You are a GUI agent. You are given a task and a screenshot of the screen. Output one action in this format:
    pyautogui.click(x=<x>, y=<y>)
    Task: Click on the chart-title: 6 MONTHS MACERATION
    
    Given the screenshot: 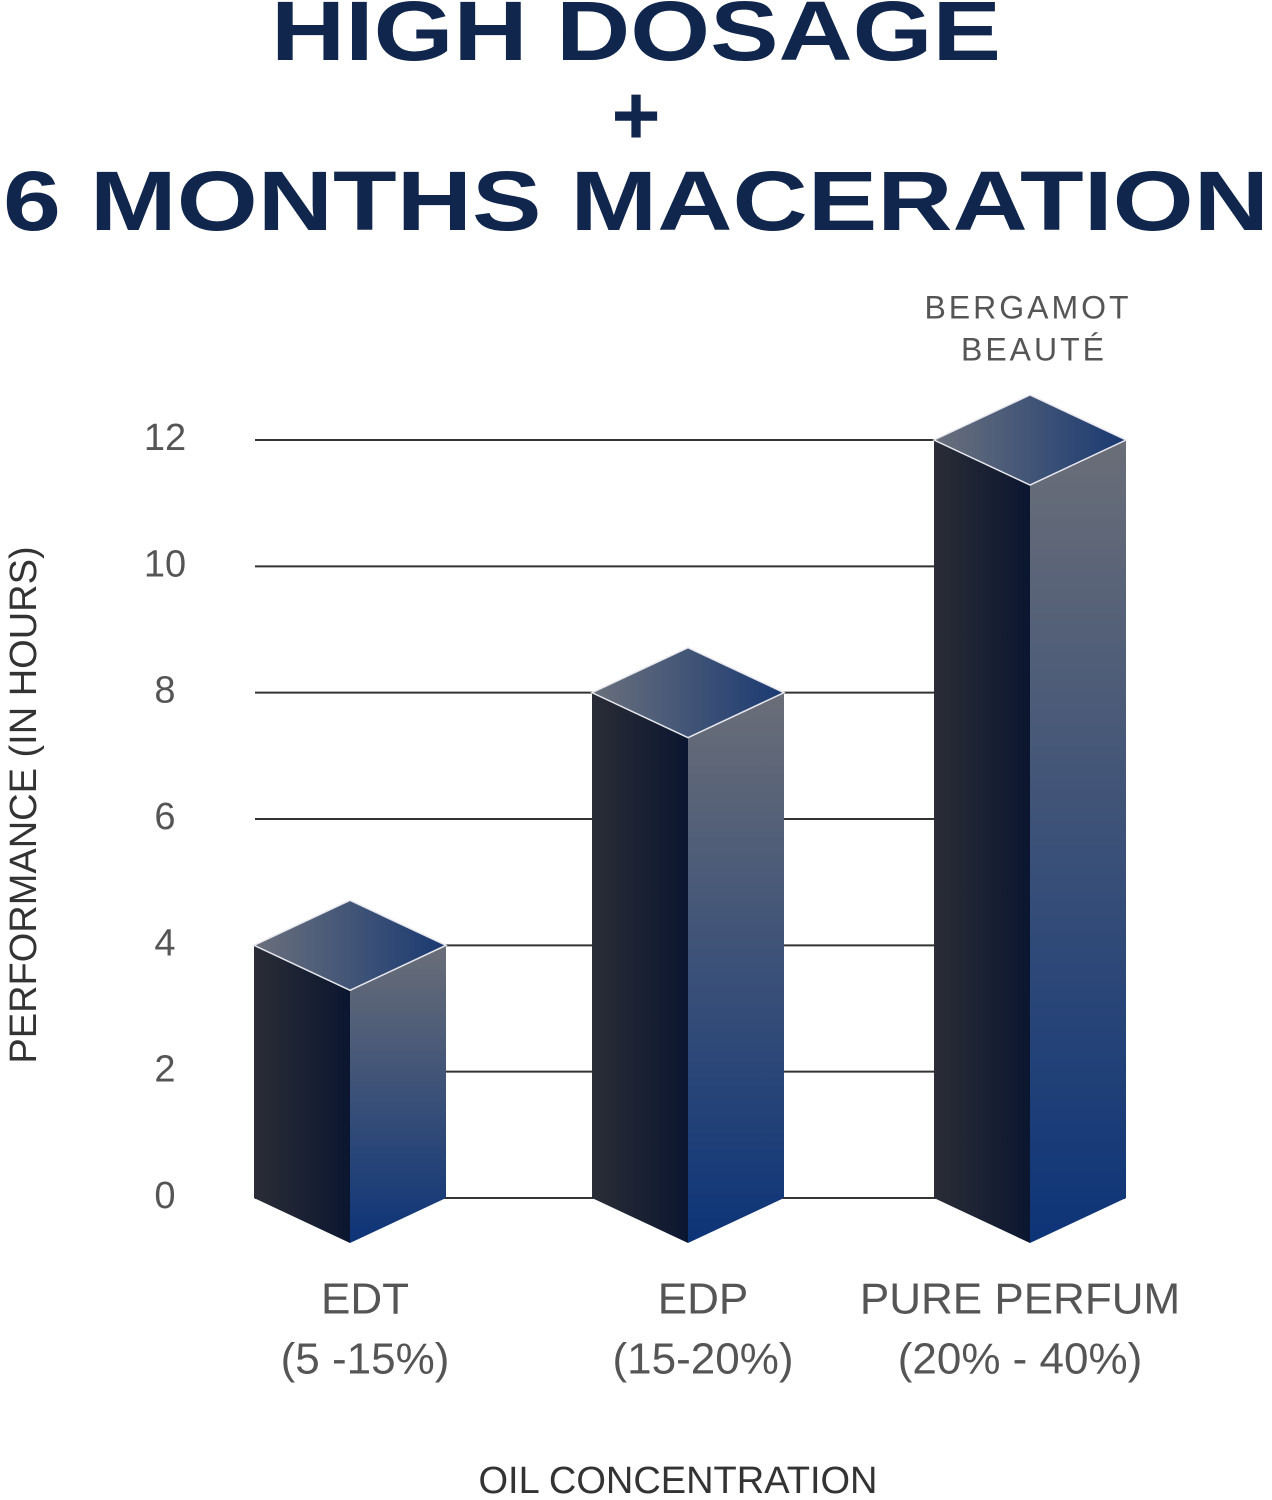 What is the action you would take?
    pyautogui.click(x=636, y=201)
    